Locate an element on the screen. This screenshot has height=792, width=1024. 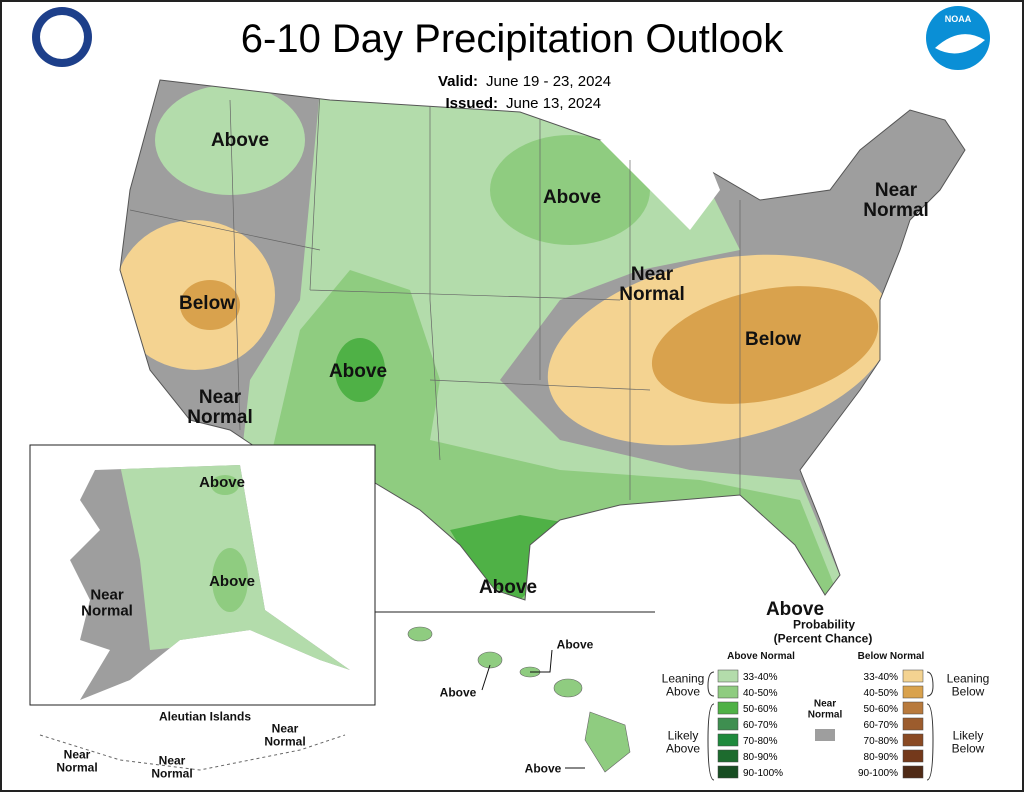
region-label: Leaning Above is located at coordinates (683, 684).